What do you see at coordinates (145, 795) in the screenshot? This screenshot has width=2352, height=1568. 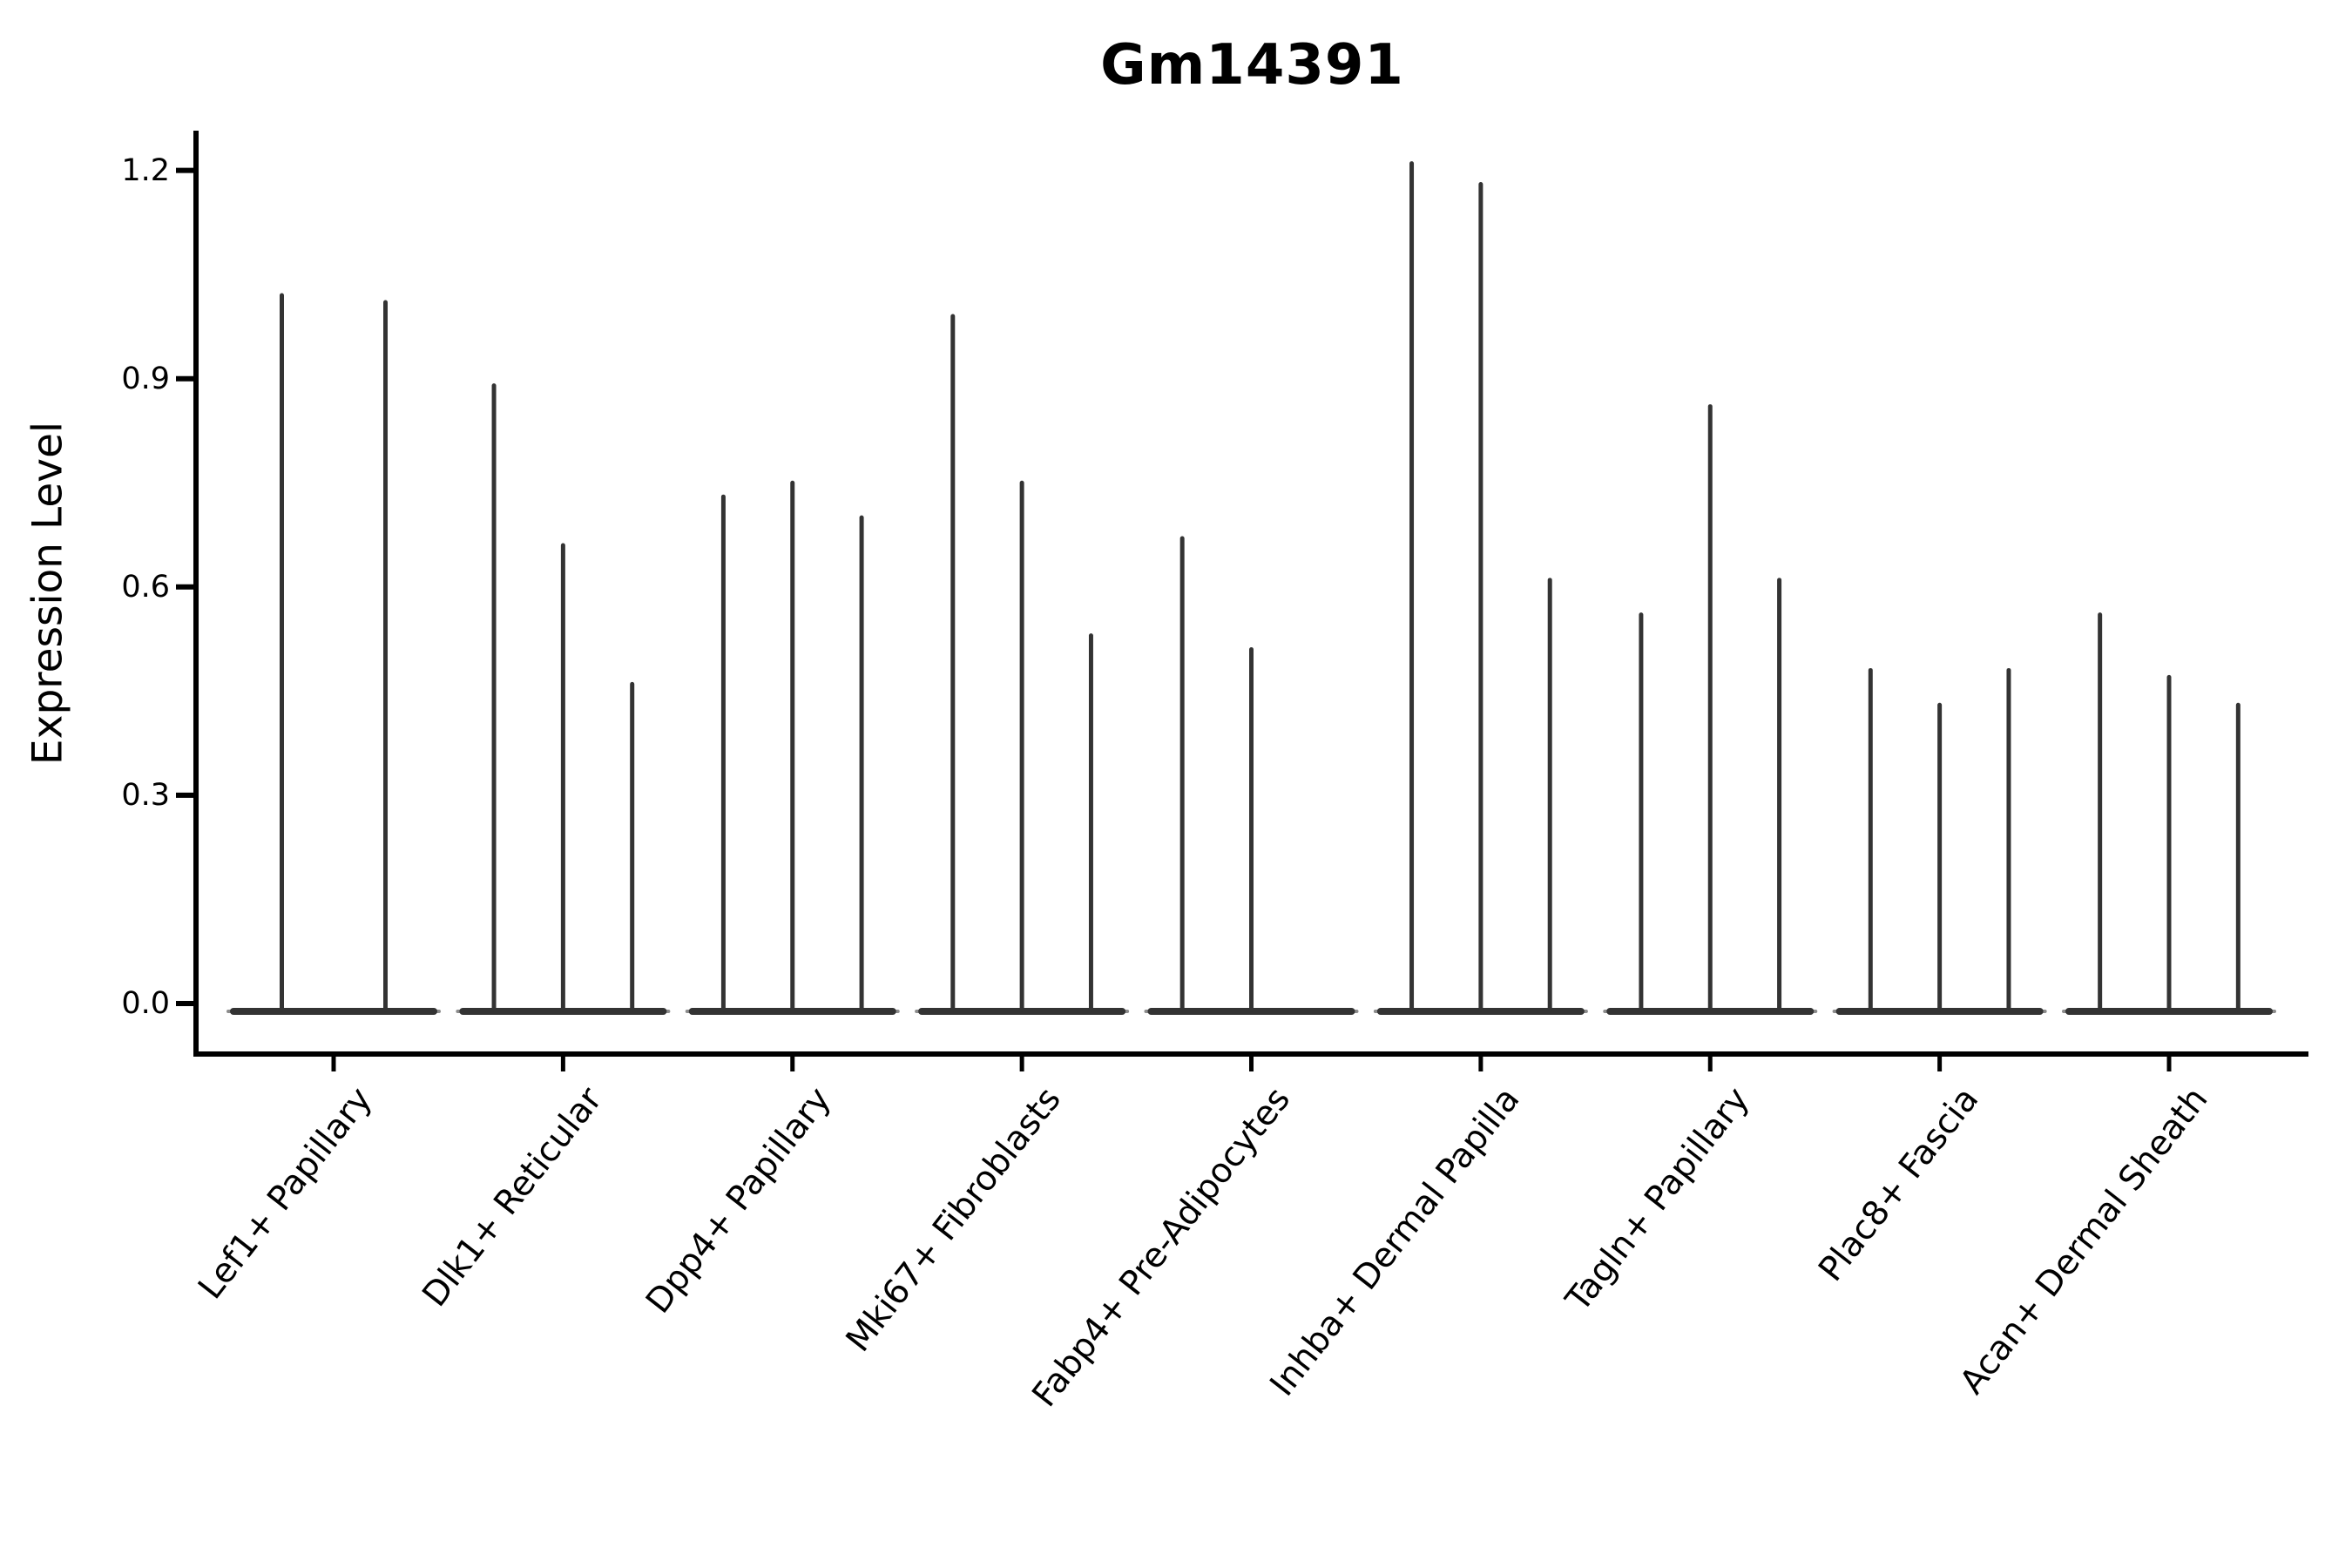 I see `y-tick-label: 0.3` at bounding box center [145, 795].